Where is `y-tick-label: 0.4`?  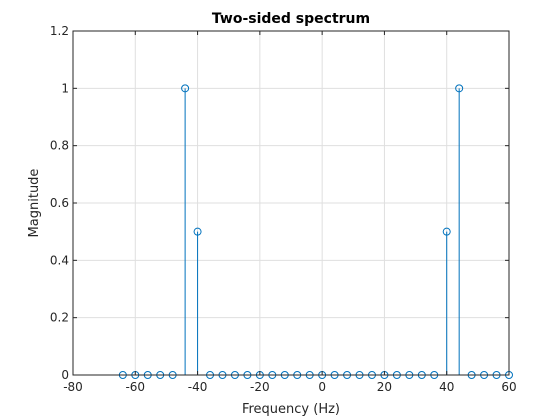
y-tick-label: 0.4 is located at coordinates (59, 260).